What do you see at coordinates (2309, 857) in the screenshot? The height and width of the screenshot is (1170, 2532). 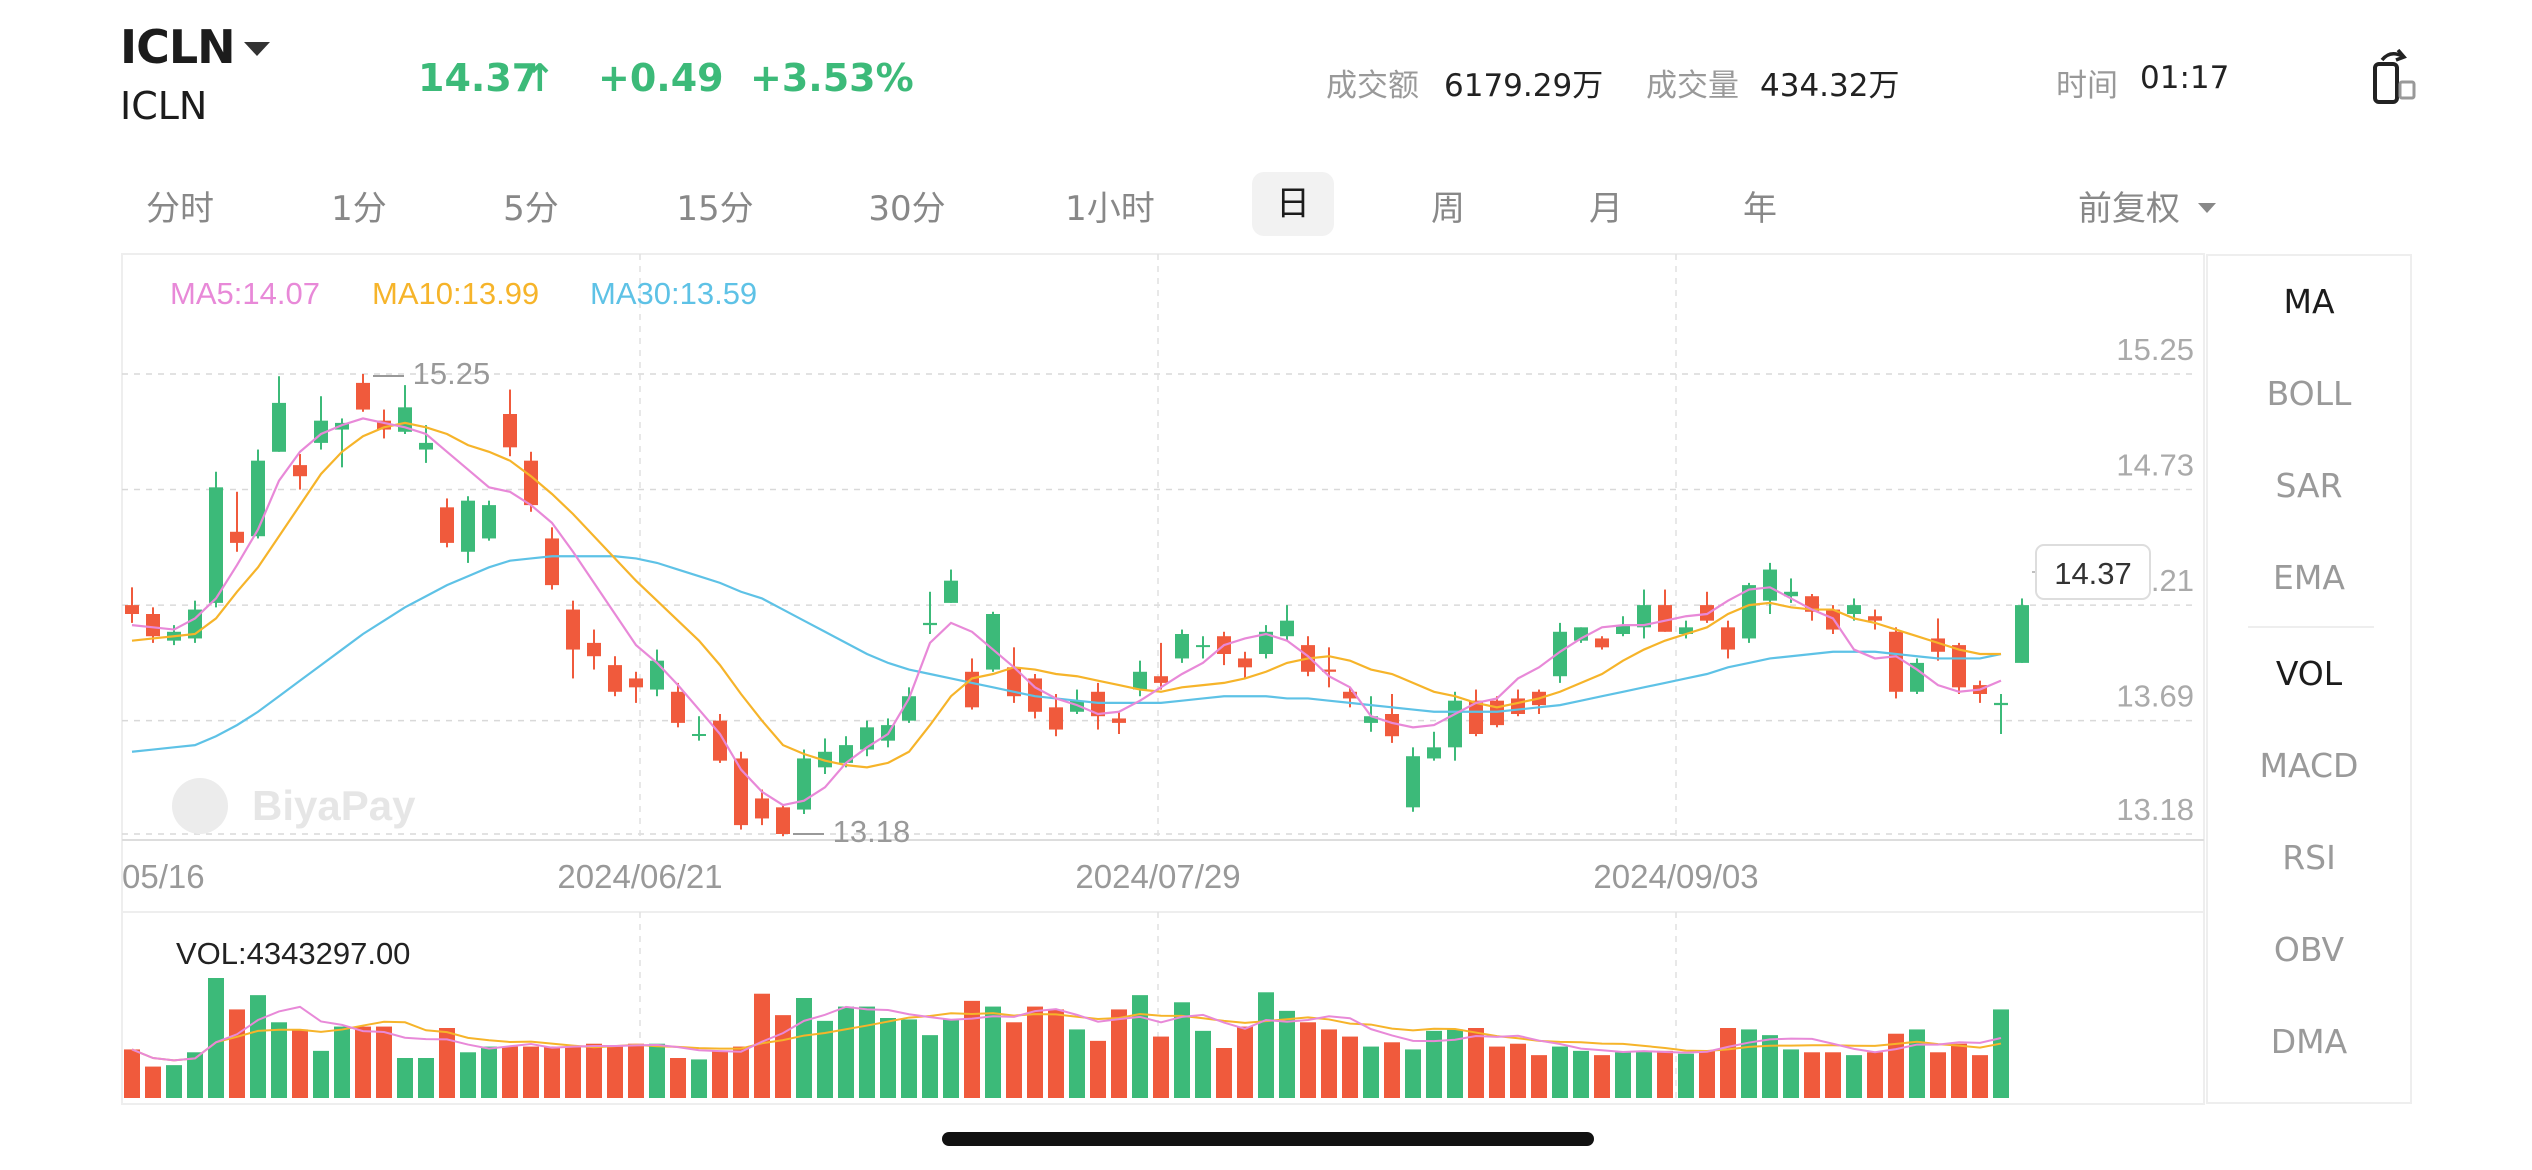 I see `indicator-rsi: RSI` at bounding box center [2309, 857].